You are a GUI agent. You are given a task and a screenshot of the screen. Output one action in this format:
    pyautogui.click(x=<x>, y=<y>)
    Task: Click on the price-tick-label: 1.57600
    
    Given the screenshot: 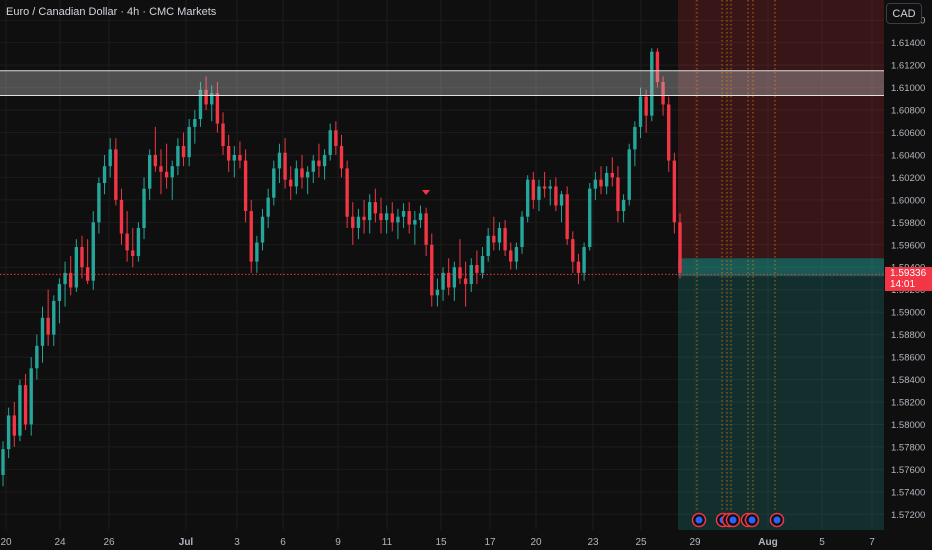 What is the action you would take?
    pyautogui.click(x=908, y=470)
    